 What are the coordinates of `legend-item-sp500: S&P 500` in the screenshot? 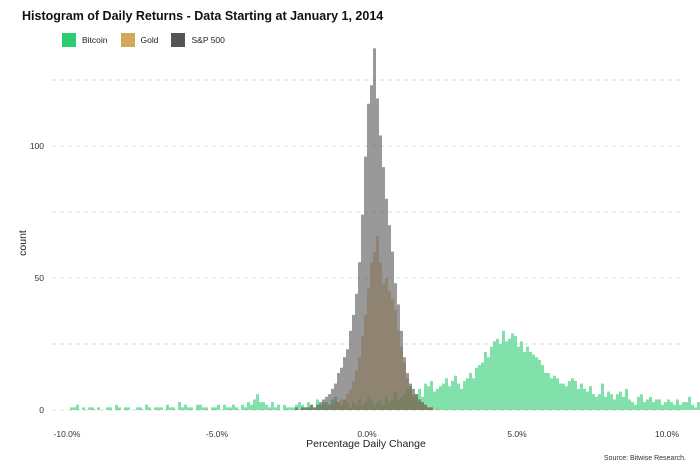 It's located at (198, 40).